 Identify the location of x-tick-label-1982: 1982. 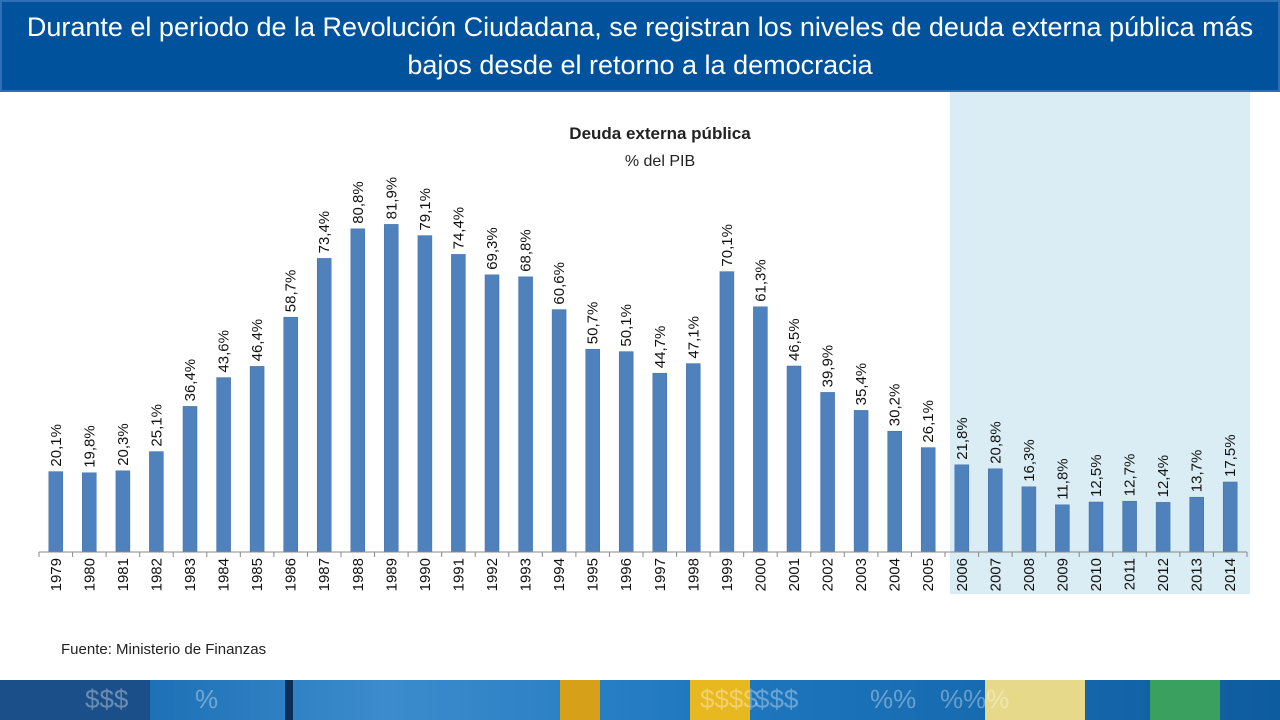
(156, 574).